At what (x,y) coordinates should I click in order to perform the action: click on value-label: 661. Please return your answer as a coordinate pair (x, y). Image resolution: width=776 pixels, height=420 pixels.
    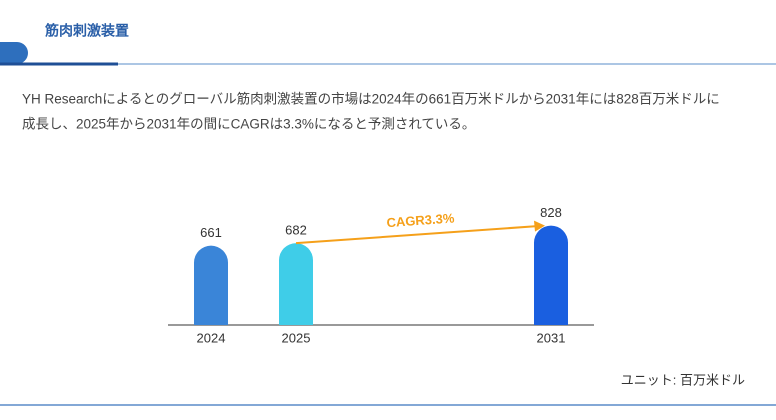
    Looking at the image, I should click on (211, 232).